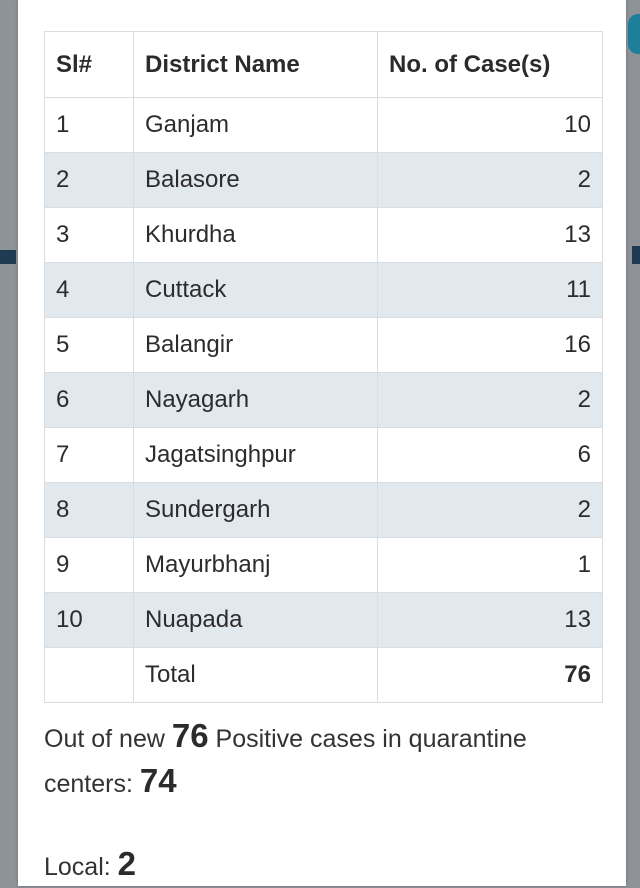 Image resolution: width=640 pixels, height=888 pixels. Describe the element at coordinates (255, 290) in the screenshot. I see `row-district: Cuttack` at that location.